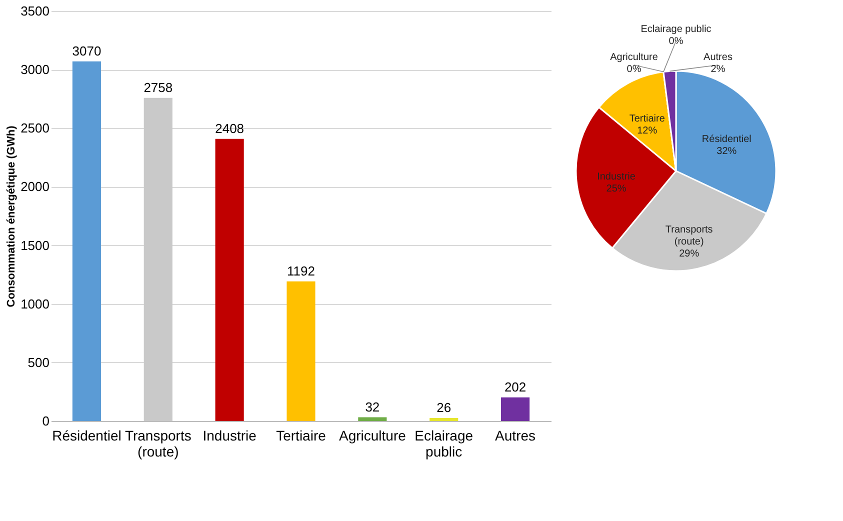  What do you see at coordinates (444, 444) in the screenshot?
I see `x-tick-label: Eclairage public` at bounding box center [444, 444].